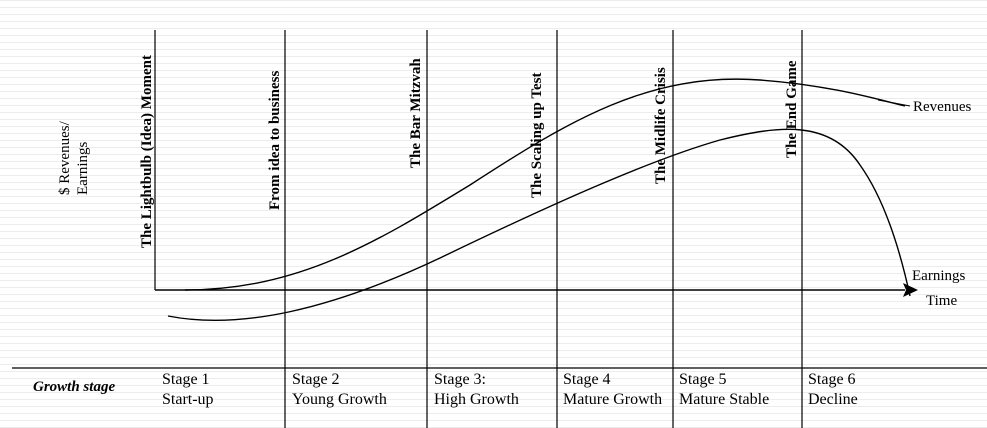  What do you see at coordinates (188, 389) in the screenshot?
I see `stage-1: Stage 1 Start-up` at bounding box center [188, 389].